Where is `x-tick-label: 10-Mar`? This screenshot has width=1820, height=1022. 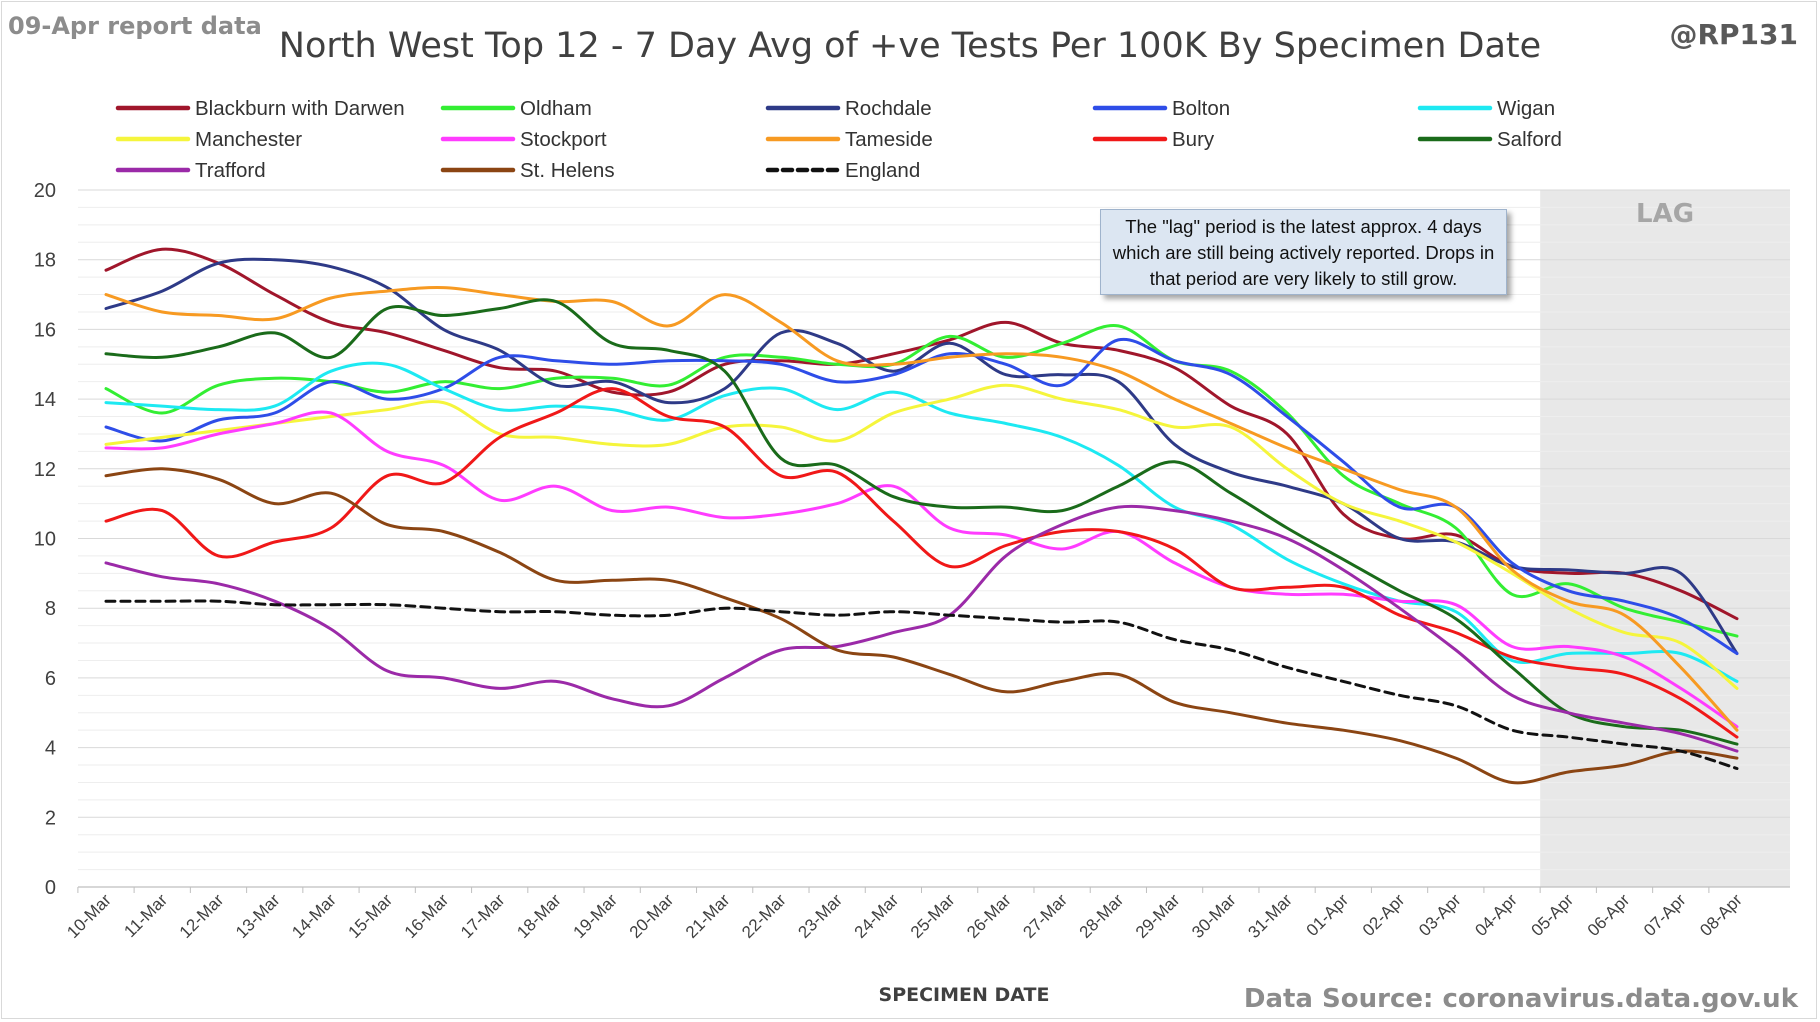 x-tick-label: 10-Mar is located at coordinates (89, 916).